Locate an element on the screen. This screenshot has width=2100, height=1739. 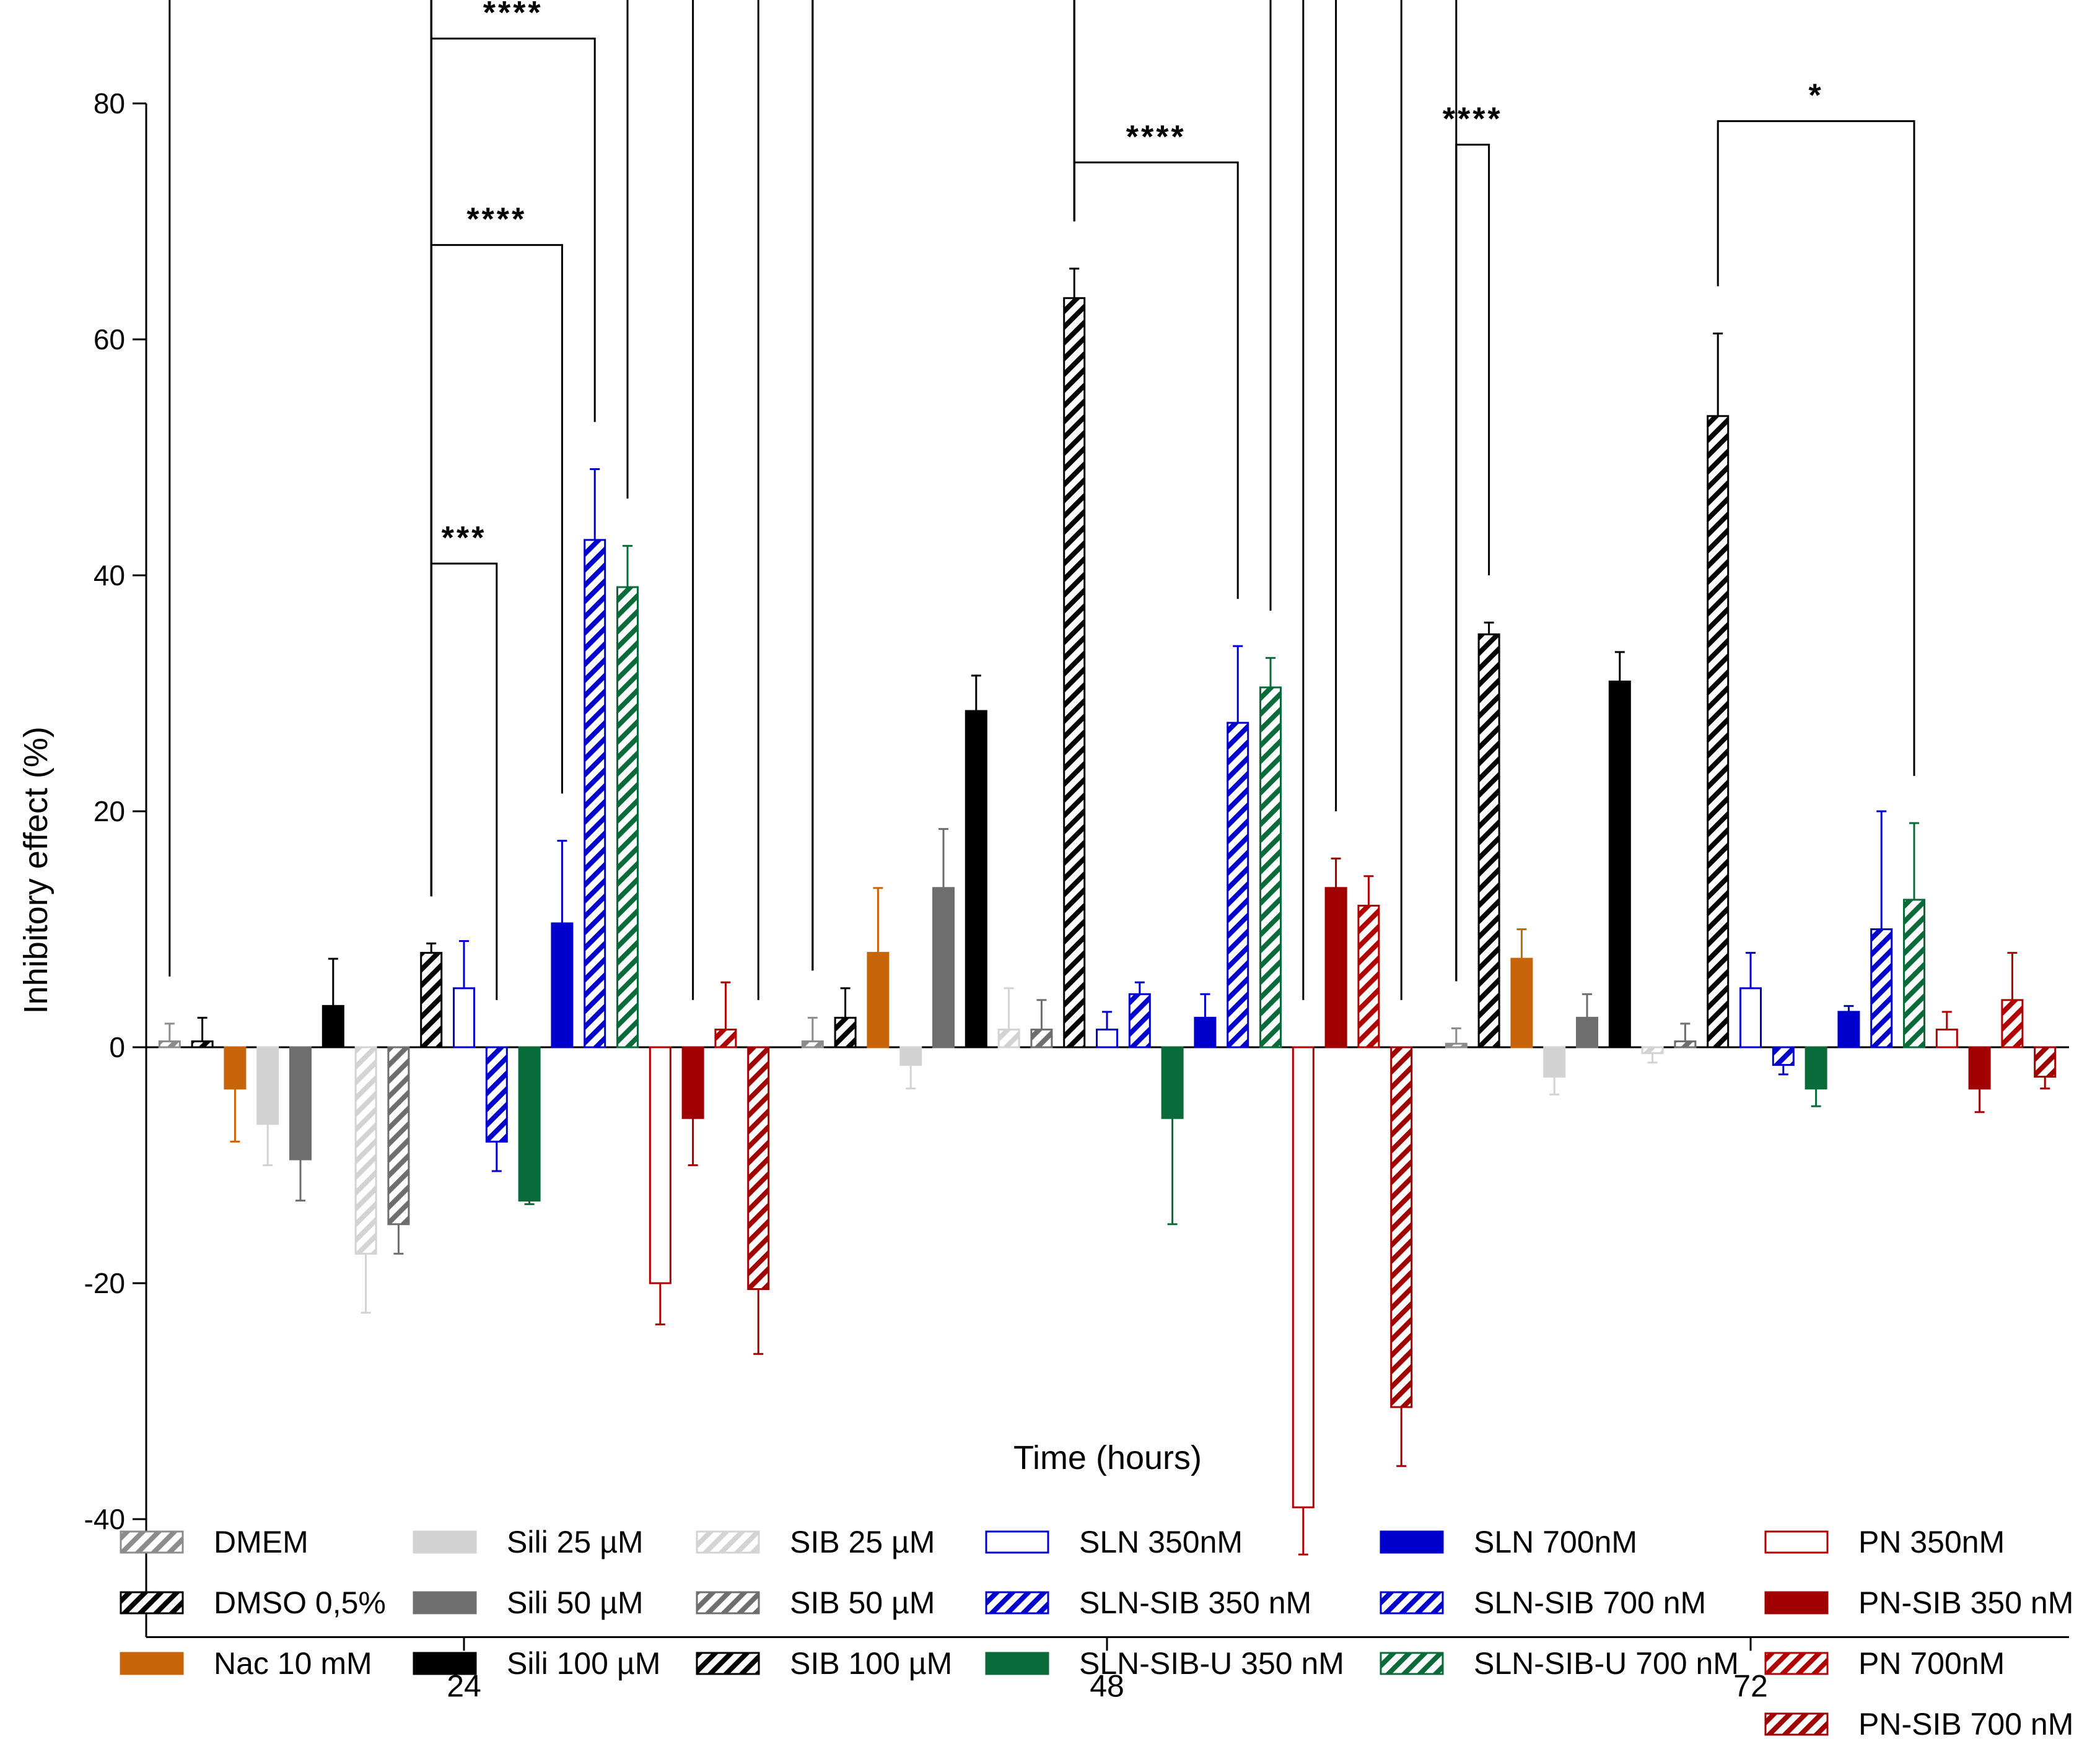
legend-label-pn-350nm: PN 350nM is located at coordinates (1931, 1542).